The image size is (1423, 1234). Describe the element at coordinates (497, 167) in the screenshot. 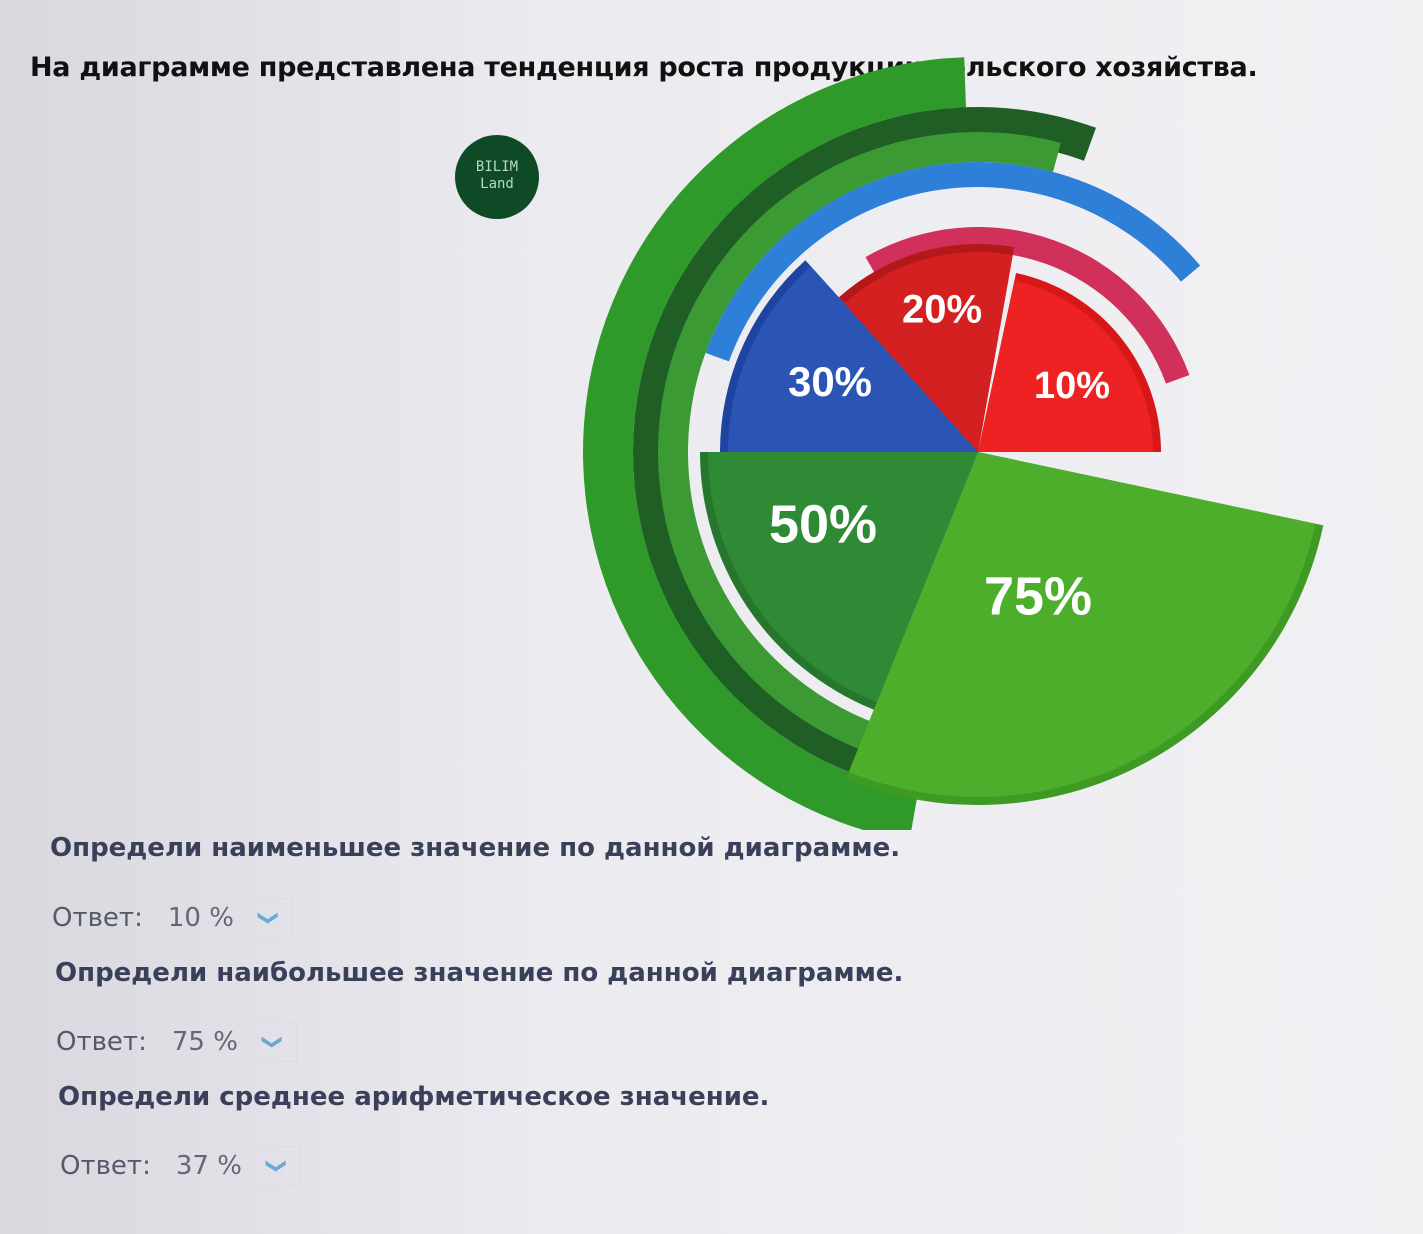

I see `logo-text-1: BILIM` at that location.